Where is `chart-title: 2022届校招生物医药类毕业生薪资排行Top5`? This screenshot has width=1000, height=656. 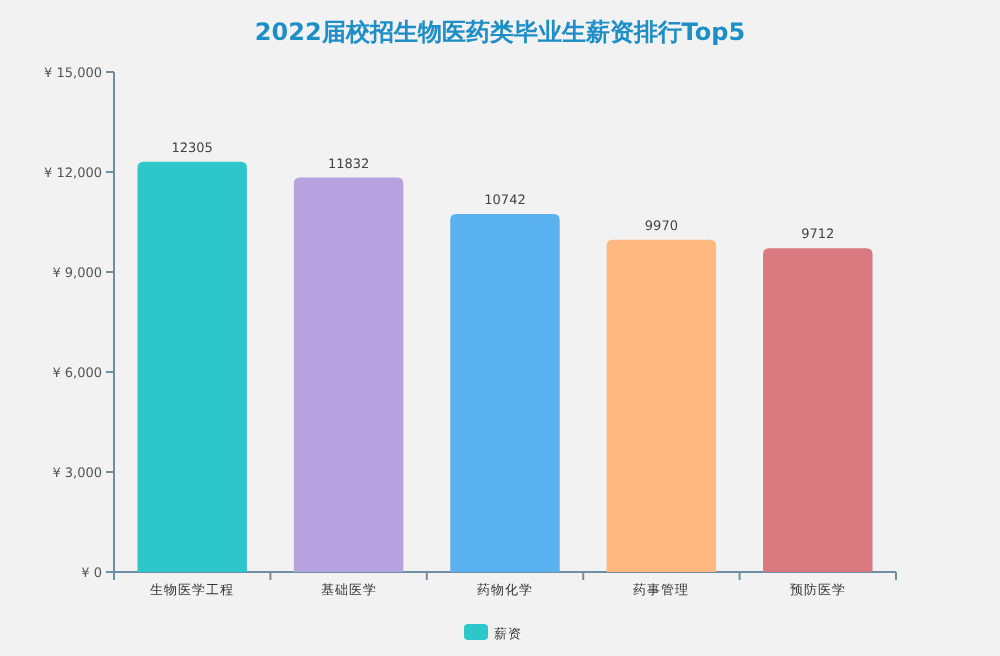 chart-title: 2022届校招生物医药类毕业生薪资排行Top5 is located at coordinates (500, 32).